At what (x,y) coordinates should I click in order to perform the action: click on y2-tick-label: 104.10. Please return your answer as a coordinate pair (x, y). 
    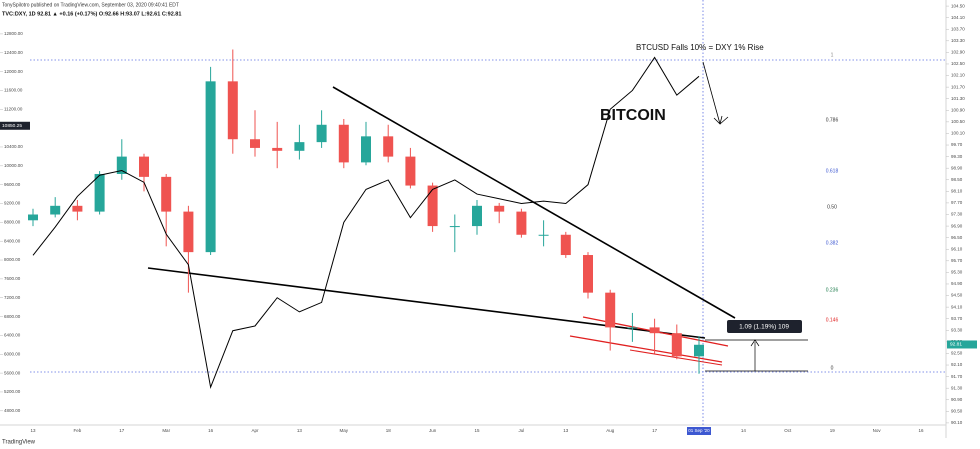
    Looking at the image, I should click on (958, 17).